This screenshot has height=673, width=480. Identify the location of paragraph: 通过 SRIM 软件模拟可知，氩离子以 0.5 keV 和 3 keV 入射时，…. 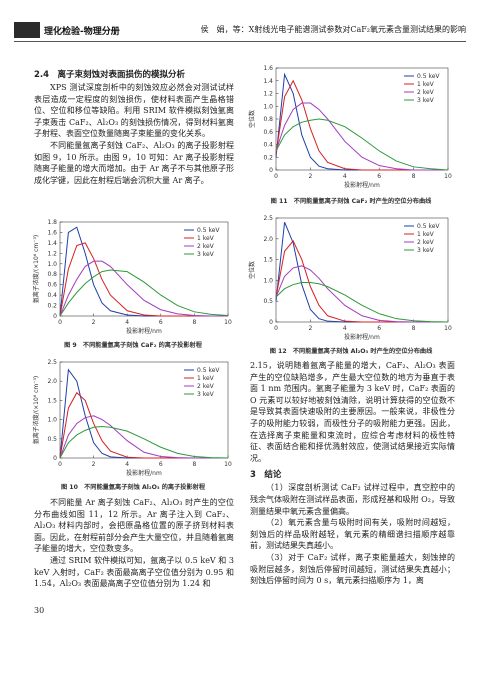
(134, 572).